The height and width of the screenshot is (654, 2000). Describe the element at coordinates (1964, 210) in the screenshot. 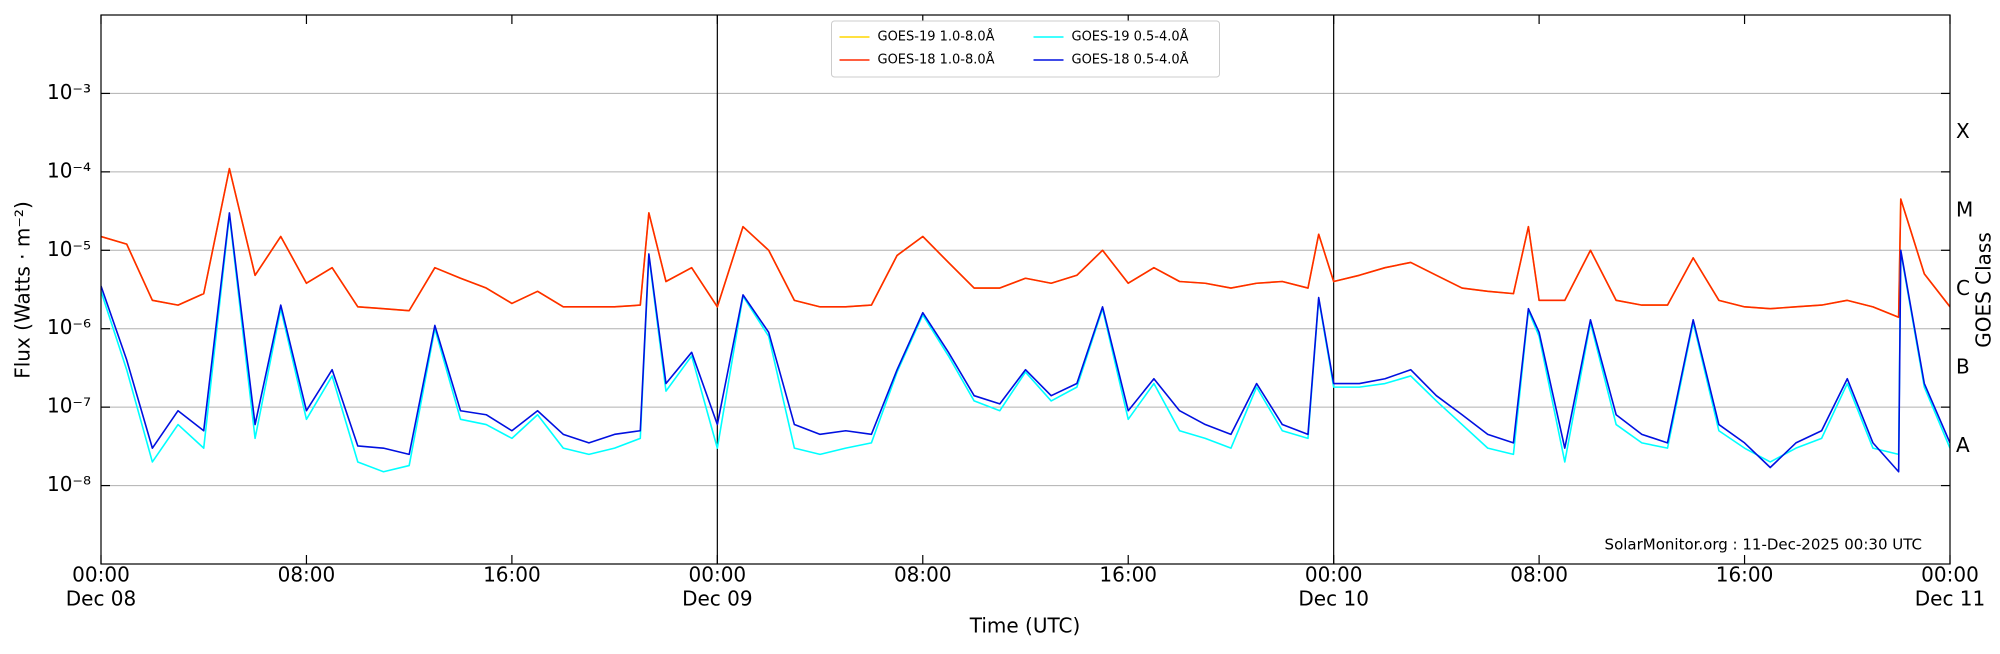

I see `y2-tick-label: M` at that location.